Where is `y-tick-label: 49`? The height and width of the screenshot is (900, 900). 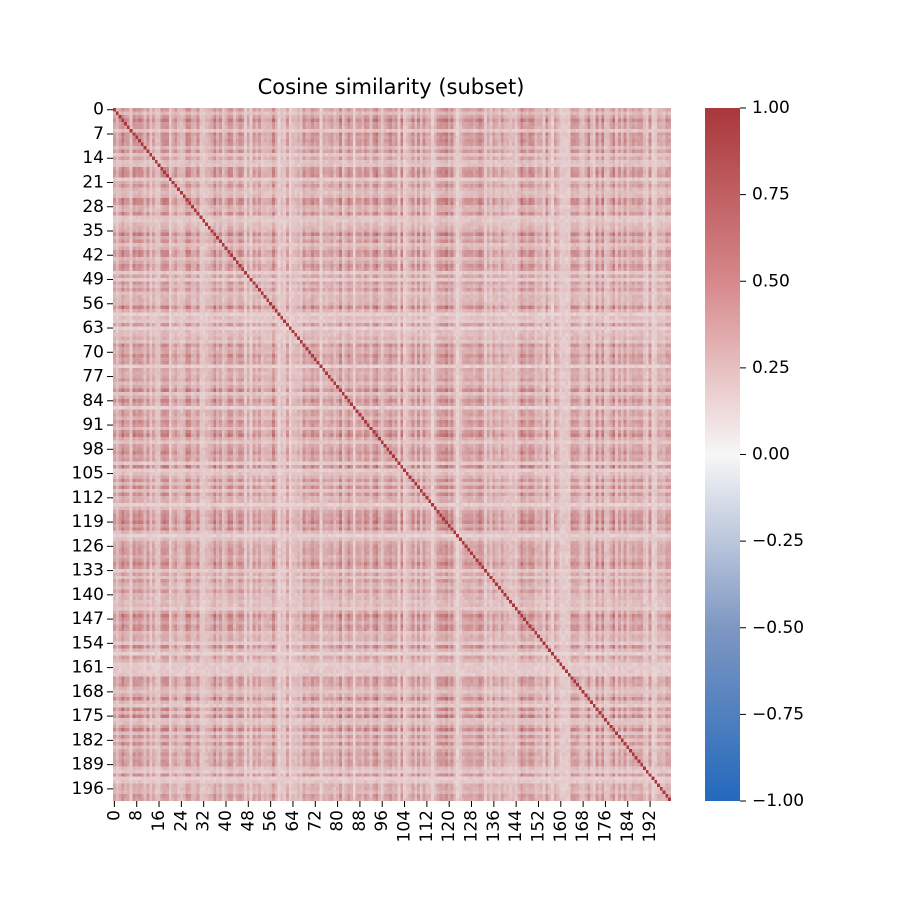
y-tick-label: 49 is located at coordinates (93, 280).